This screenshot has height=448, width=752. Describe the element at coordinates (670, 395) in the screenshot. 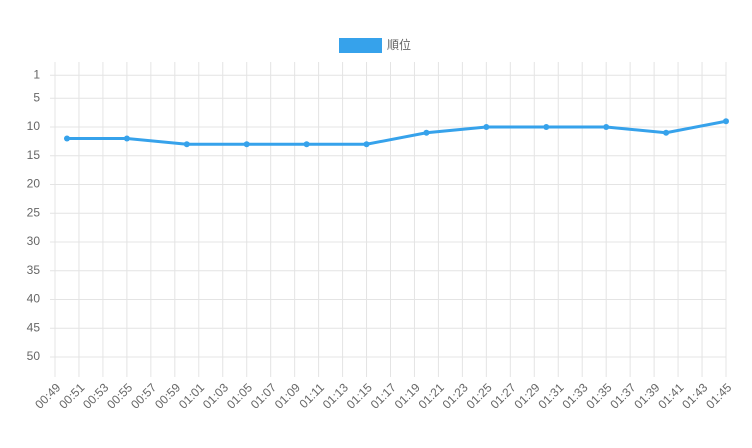

I see `x-tick-label: 01:41` at that location.